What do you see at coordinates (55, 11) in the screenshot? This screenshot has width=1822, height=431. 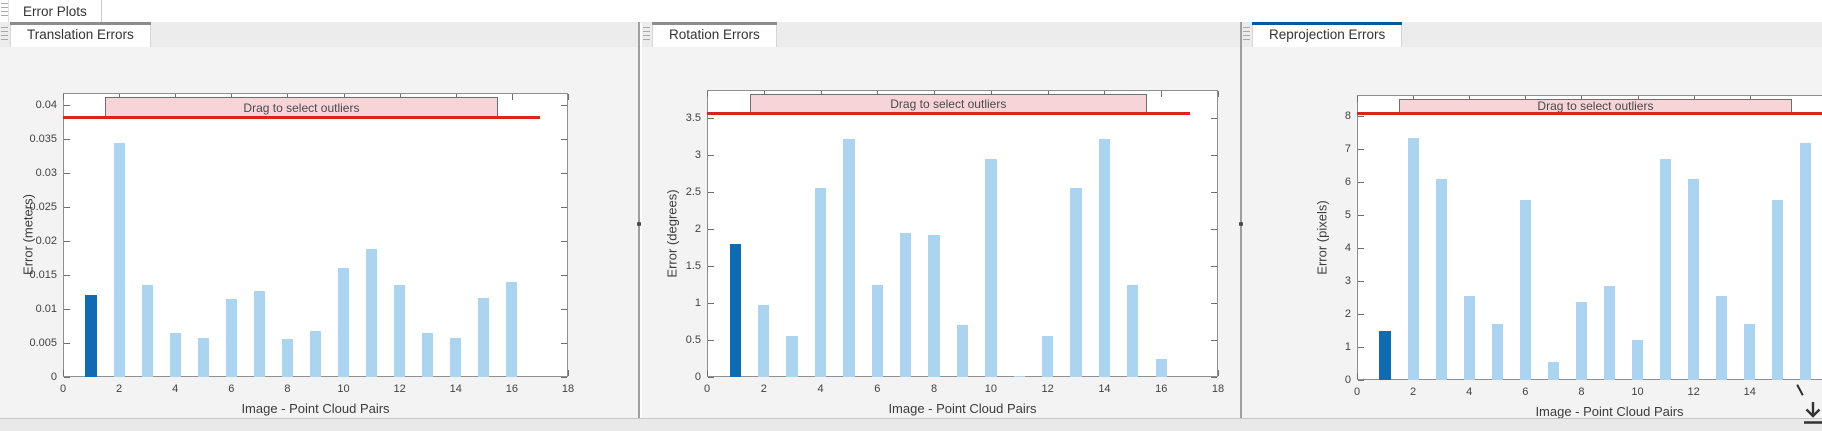 I see `tab-error-plots: Error Plots` at bounding box center [55, 11].